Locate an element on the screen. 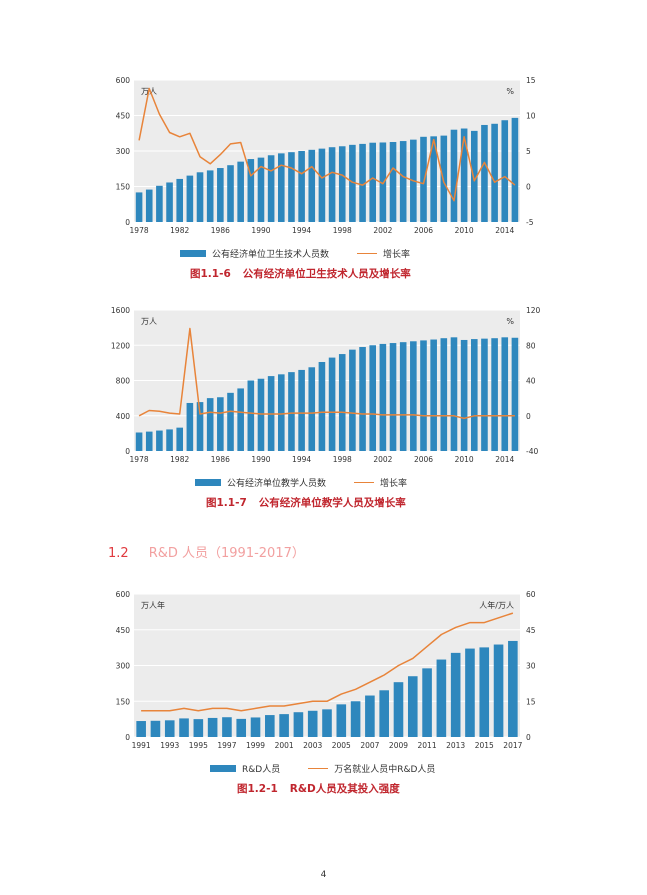 This screenshot has width=647, height=895. x-tick-label: 2015 is located at coordinates (484, 745).